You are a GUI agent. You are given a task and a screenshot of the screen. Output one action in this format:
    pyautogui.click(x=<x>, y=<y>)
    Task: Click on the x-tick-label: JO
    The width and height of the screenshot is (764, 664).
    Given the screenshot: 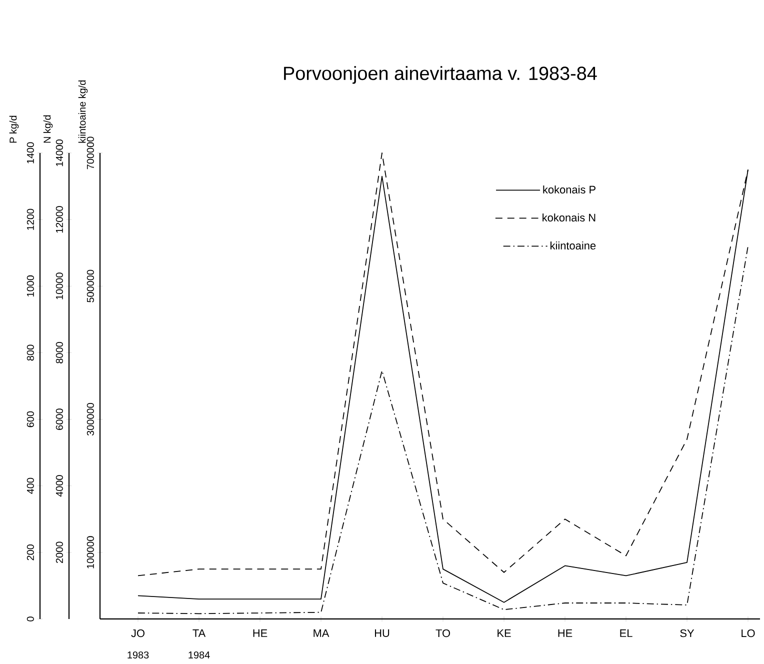 What is the action you would take?
    pyautogui.click(x=137, y=633)
    